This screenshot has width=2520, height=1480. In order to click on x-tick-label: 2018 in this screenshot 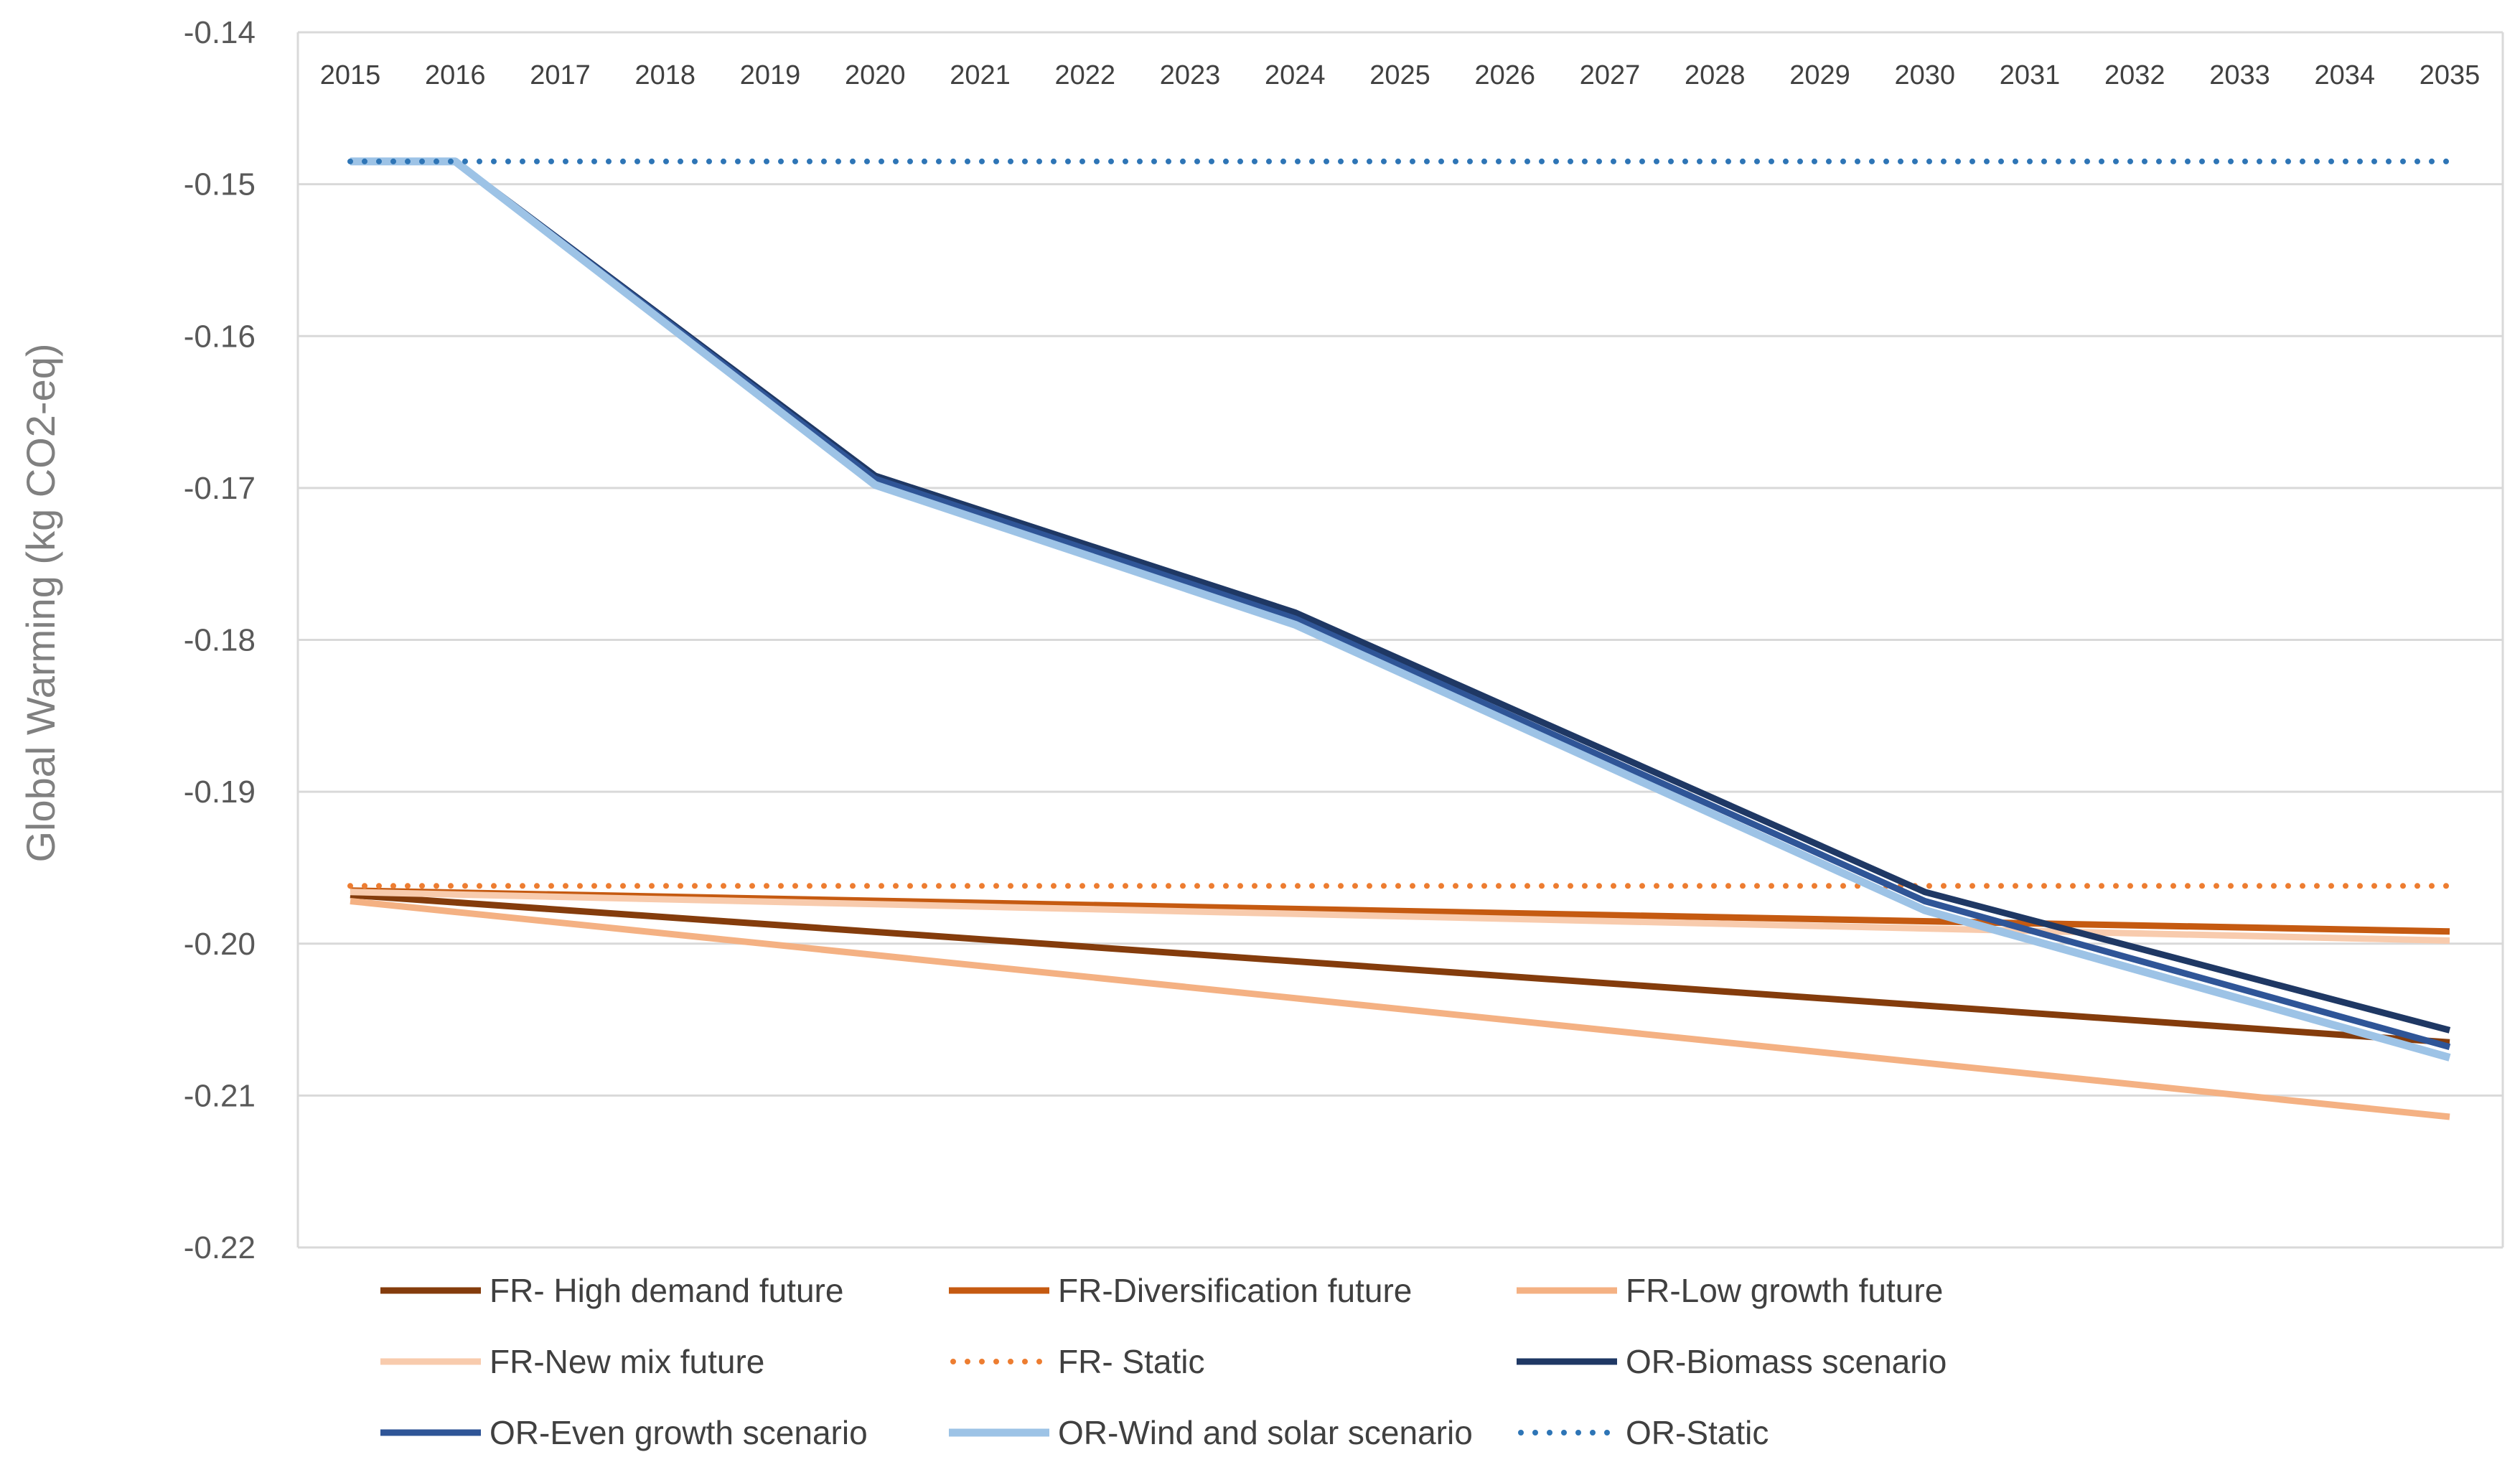, I will do `click(664, 75)`.